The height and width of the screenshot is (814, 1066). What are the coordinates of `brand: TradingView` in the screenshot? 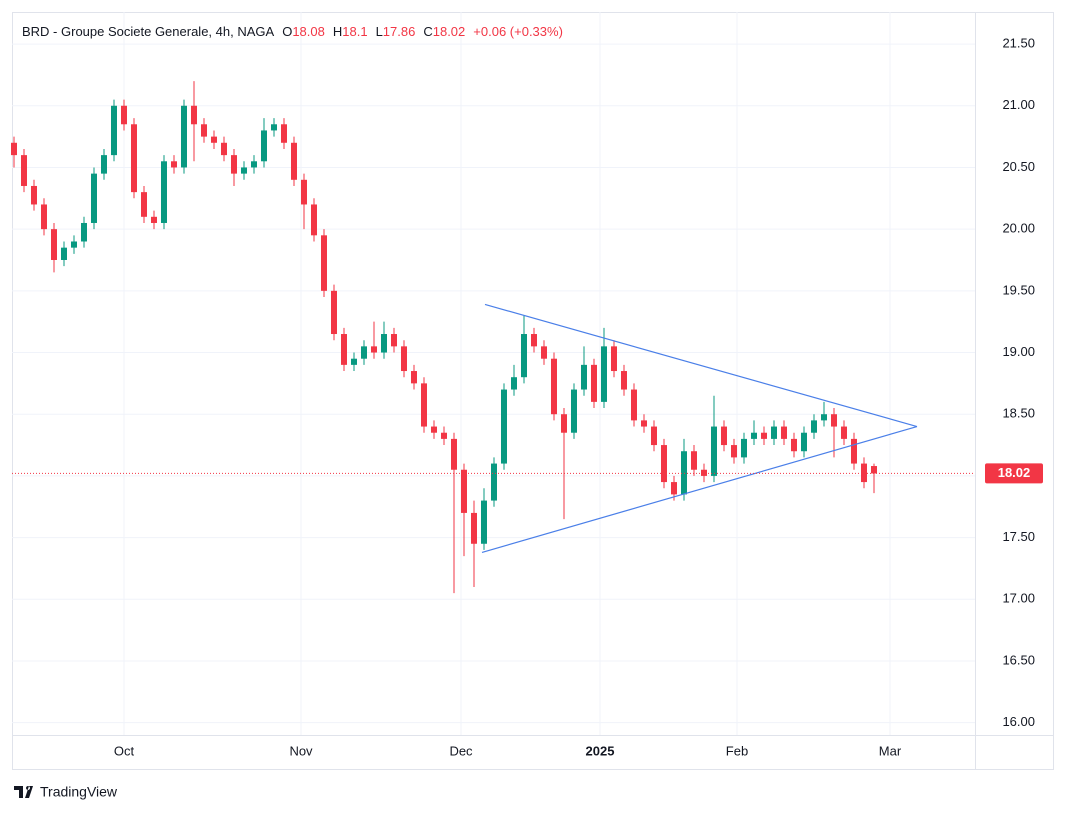 It's located at (66, 792).